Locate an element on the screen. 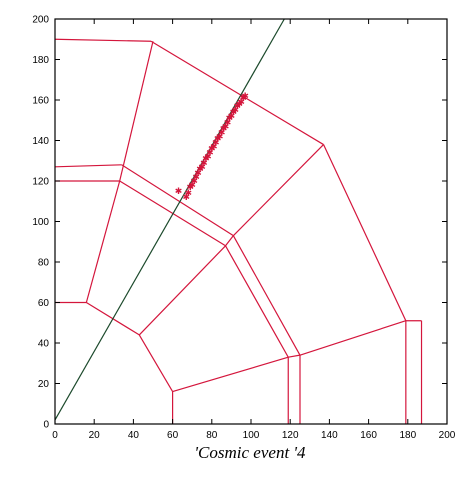 This screenshot has height=489, width=466. x-tick-label: 100 is located at coordinates (251, 435).